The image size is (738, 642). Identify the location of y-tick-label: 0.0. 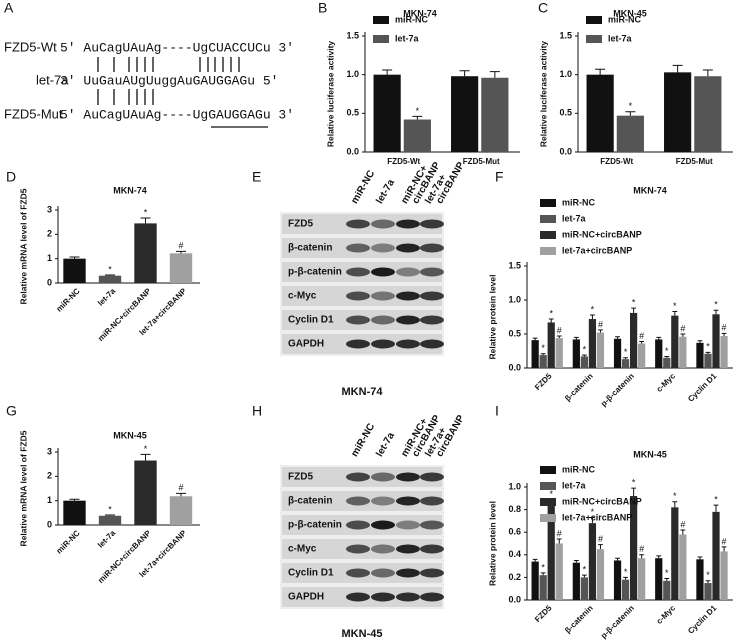
(514, 599).